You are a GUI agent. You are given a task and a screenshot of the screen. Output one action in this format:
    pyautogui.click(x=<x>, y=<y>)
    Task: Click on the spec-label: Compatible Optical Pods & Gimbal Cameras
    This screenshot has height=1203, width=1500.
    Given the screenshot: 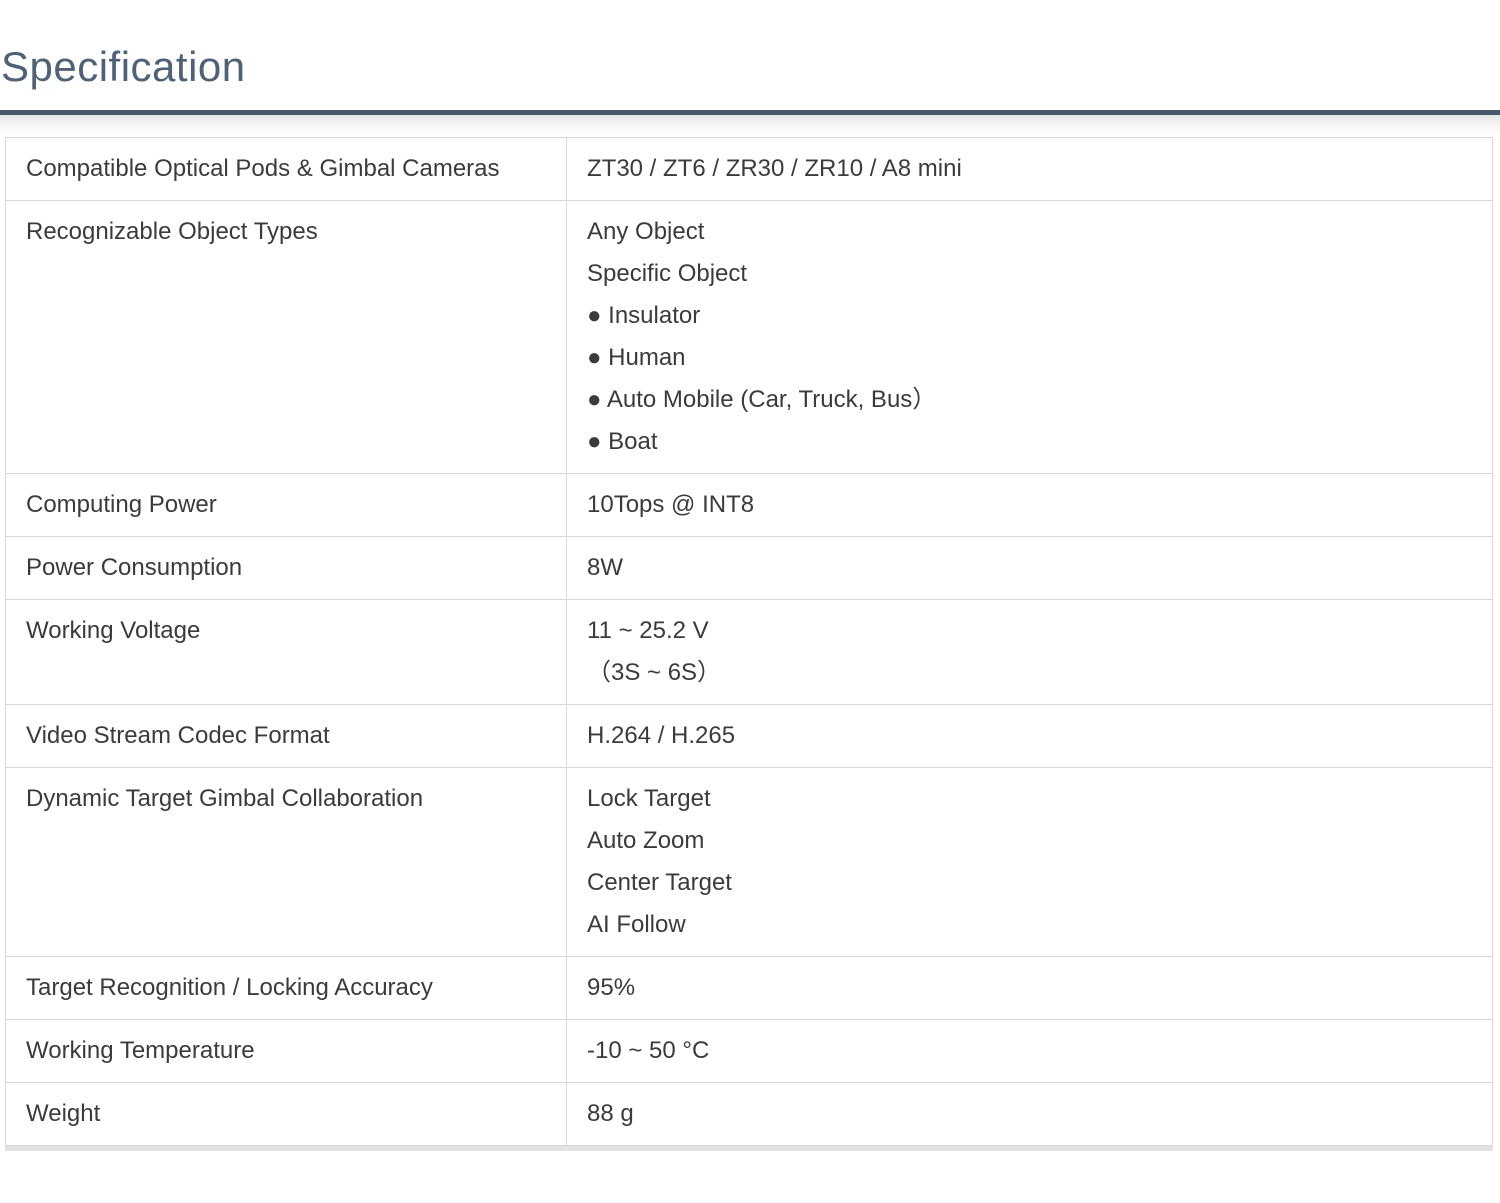 What is the action you would take?
    pyautogui.click(x=286, y=169)
    